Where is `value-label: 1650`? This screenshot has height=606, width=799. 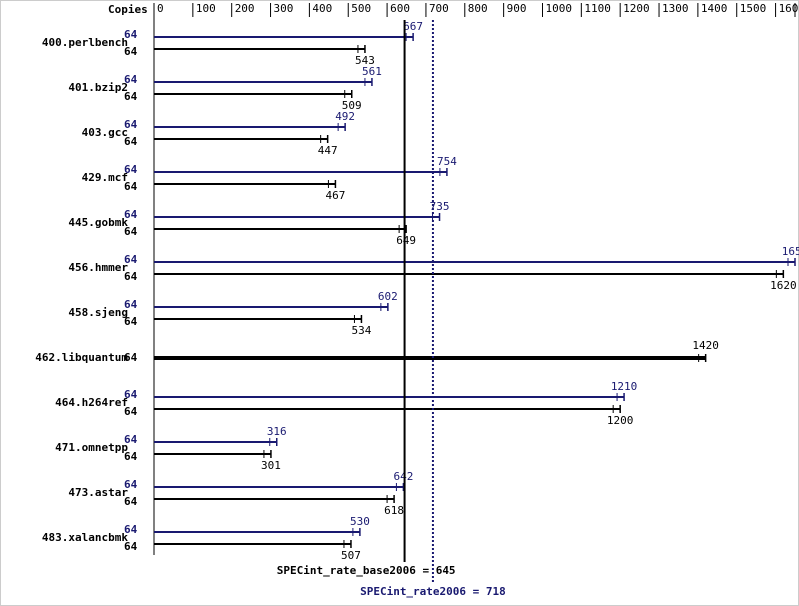
value-label: 1650 is located at coordinates (790, 251).